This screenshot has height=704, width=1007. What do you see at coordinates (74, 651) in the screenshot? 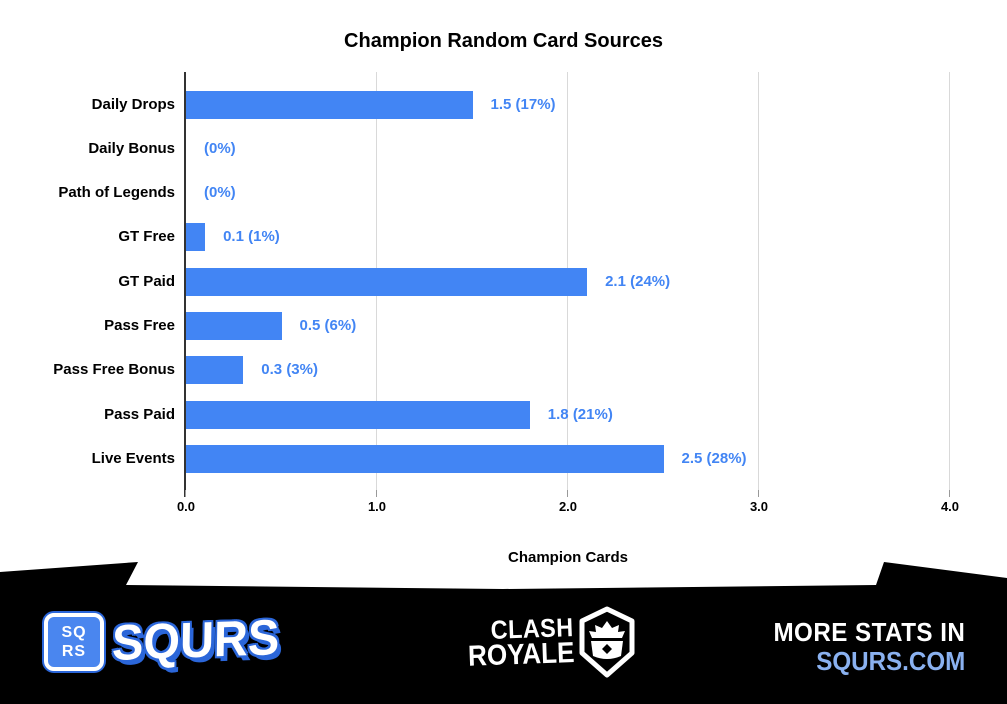
I see `squrs-badge-line2: RS` at bounding box center [74, 651].